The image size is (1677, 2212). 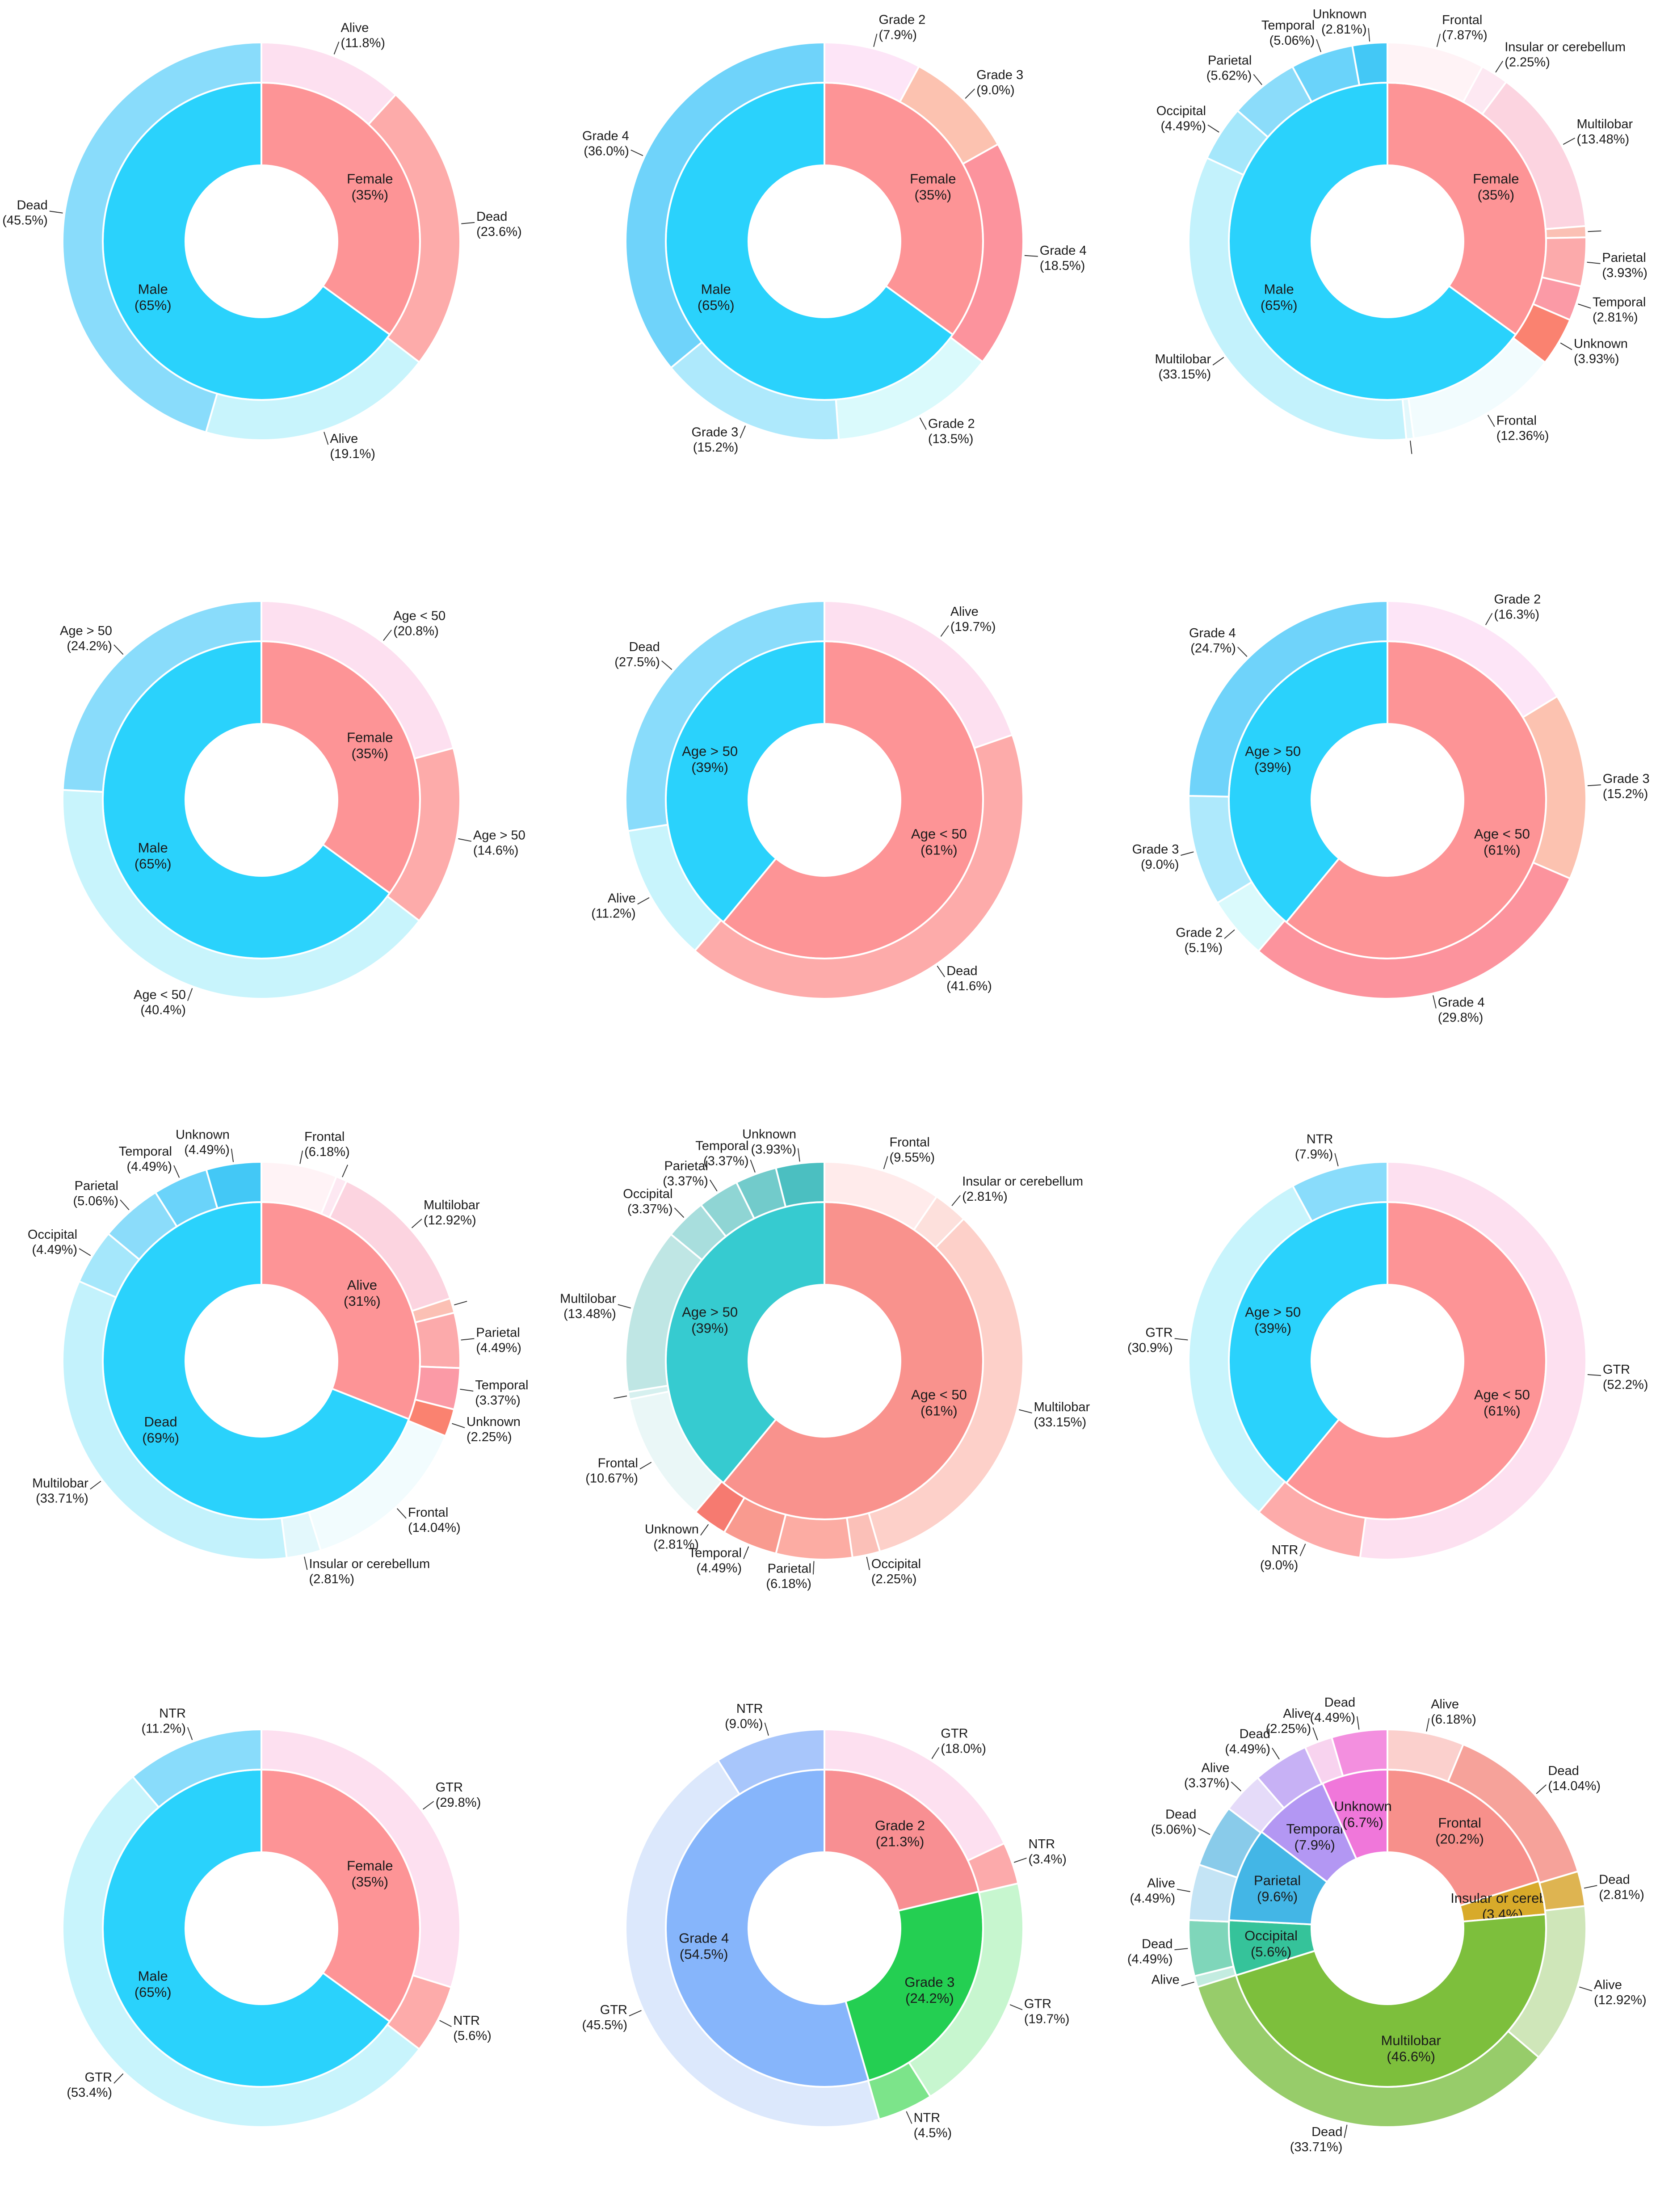 What do you see at coordinates (930, 1998) in the screenshot?
I see `inner-pct: (24.2%)` at bounding box center [930, 1998].